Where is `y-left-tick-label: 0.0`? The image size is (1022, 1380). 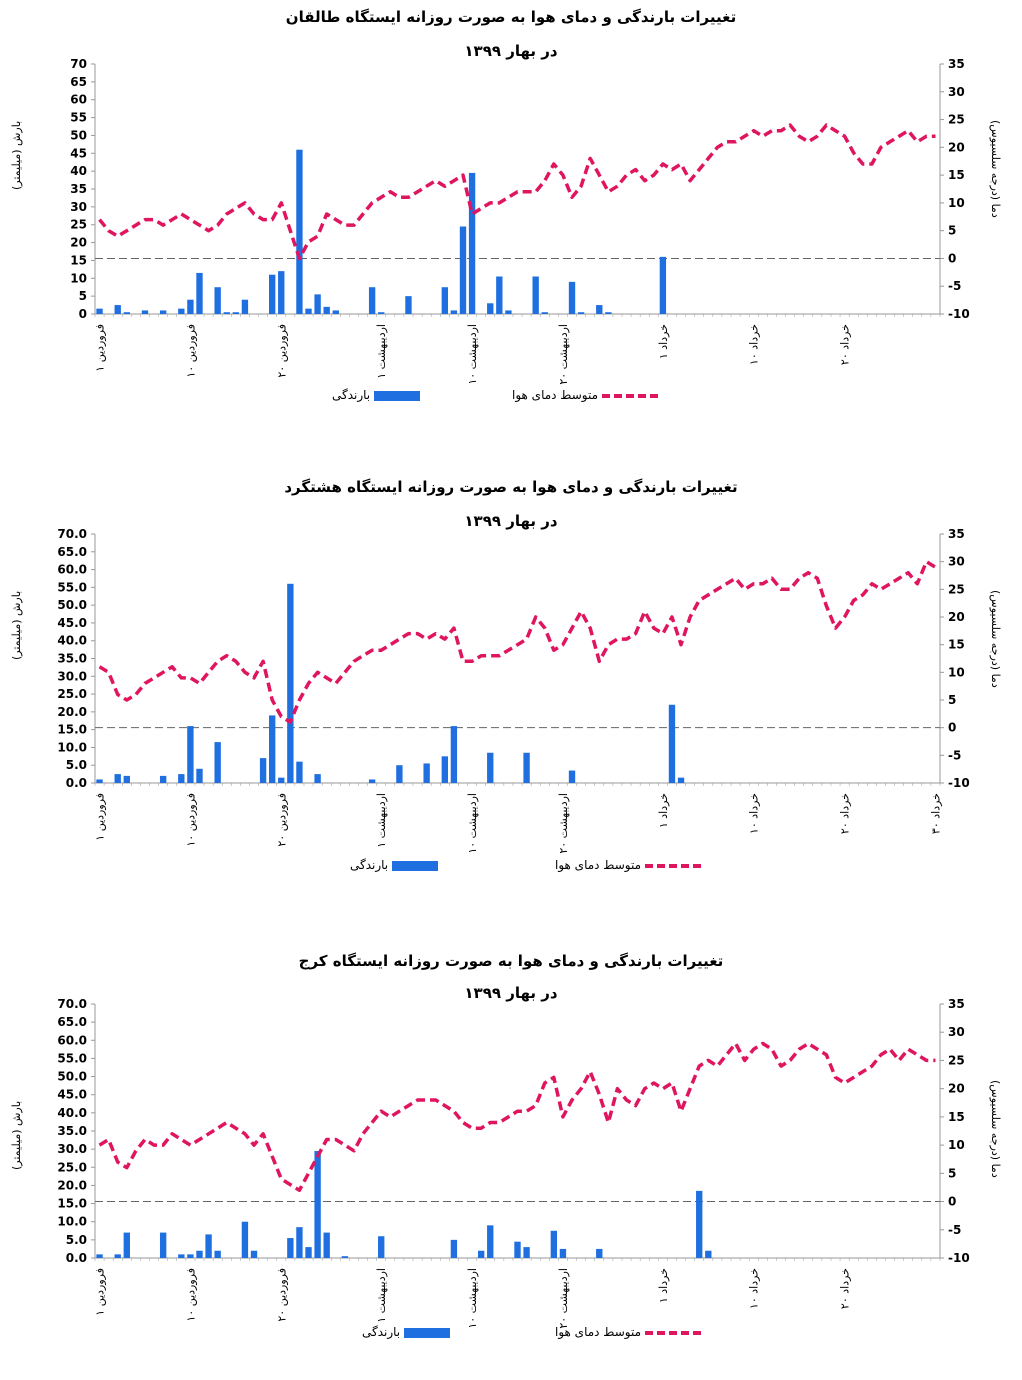 y-left-tick-label: 0.0 is located at coordinates (76, 783).